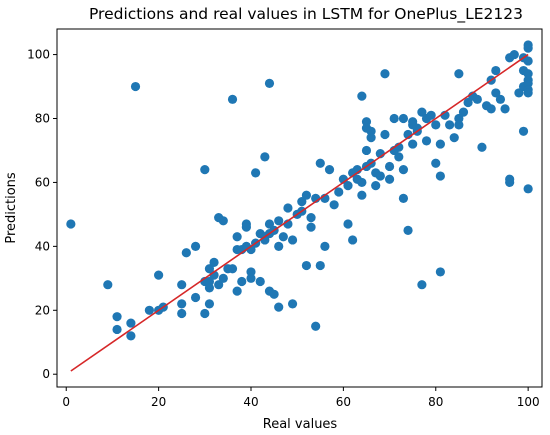 Image resolution: width=550 pixels, height=435 pixels. What do you see at coordinates (250, 402) in the screenshot?
I see `x-tick-label: 40` at bounding box center [250, 402].